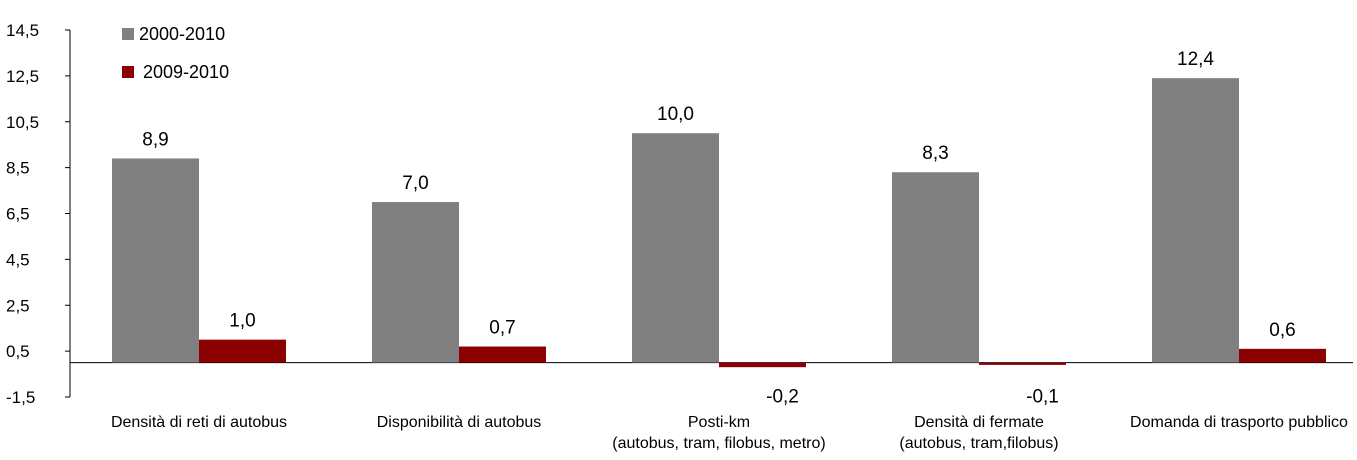 The height and width of the screenshot is (460, 1357). What do you see at coordinates (182, 34) in the screenshot?
I see `legend-label: 2000-2010` at bounding box center [182, 34].